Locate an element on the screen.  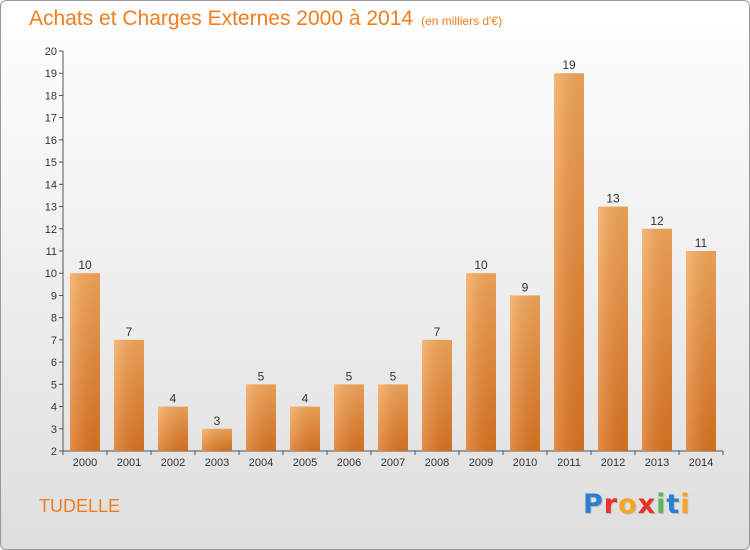
logo-letter: o is located at coordinates (628, 504).